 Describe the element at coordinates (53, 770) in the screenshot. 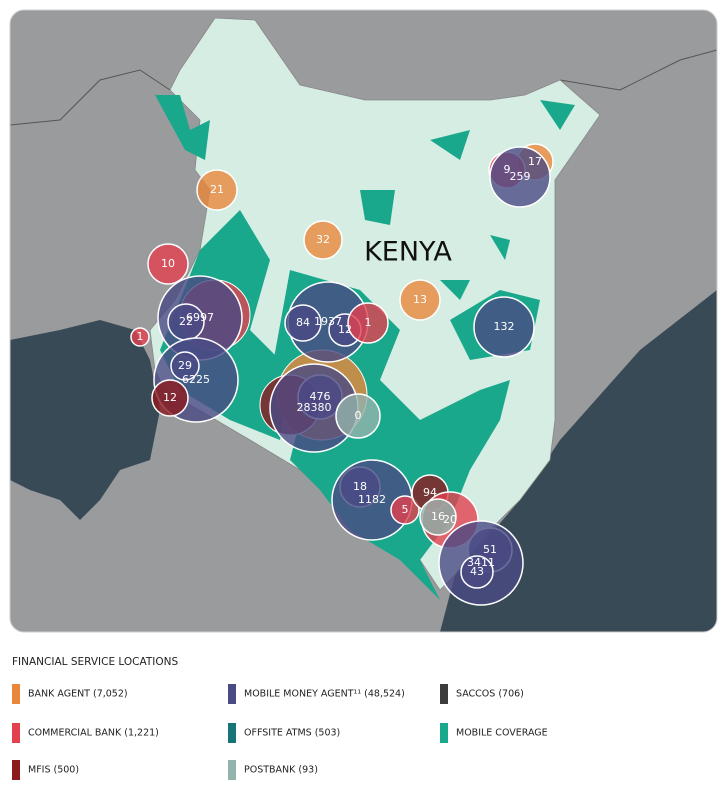

I see `legend-label: MFIS (500)` at that location.